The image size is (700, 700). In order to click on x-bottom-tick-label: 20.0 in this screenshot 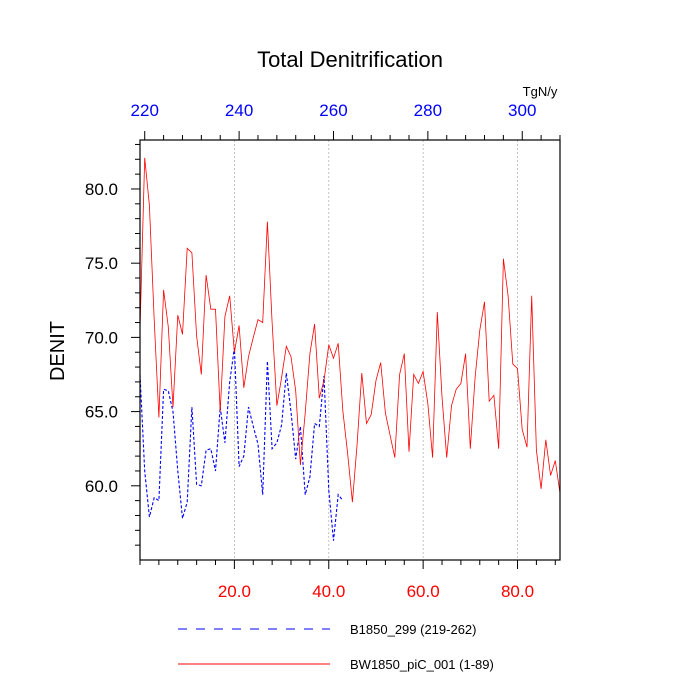, I will do `click(234, 591)`.